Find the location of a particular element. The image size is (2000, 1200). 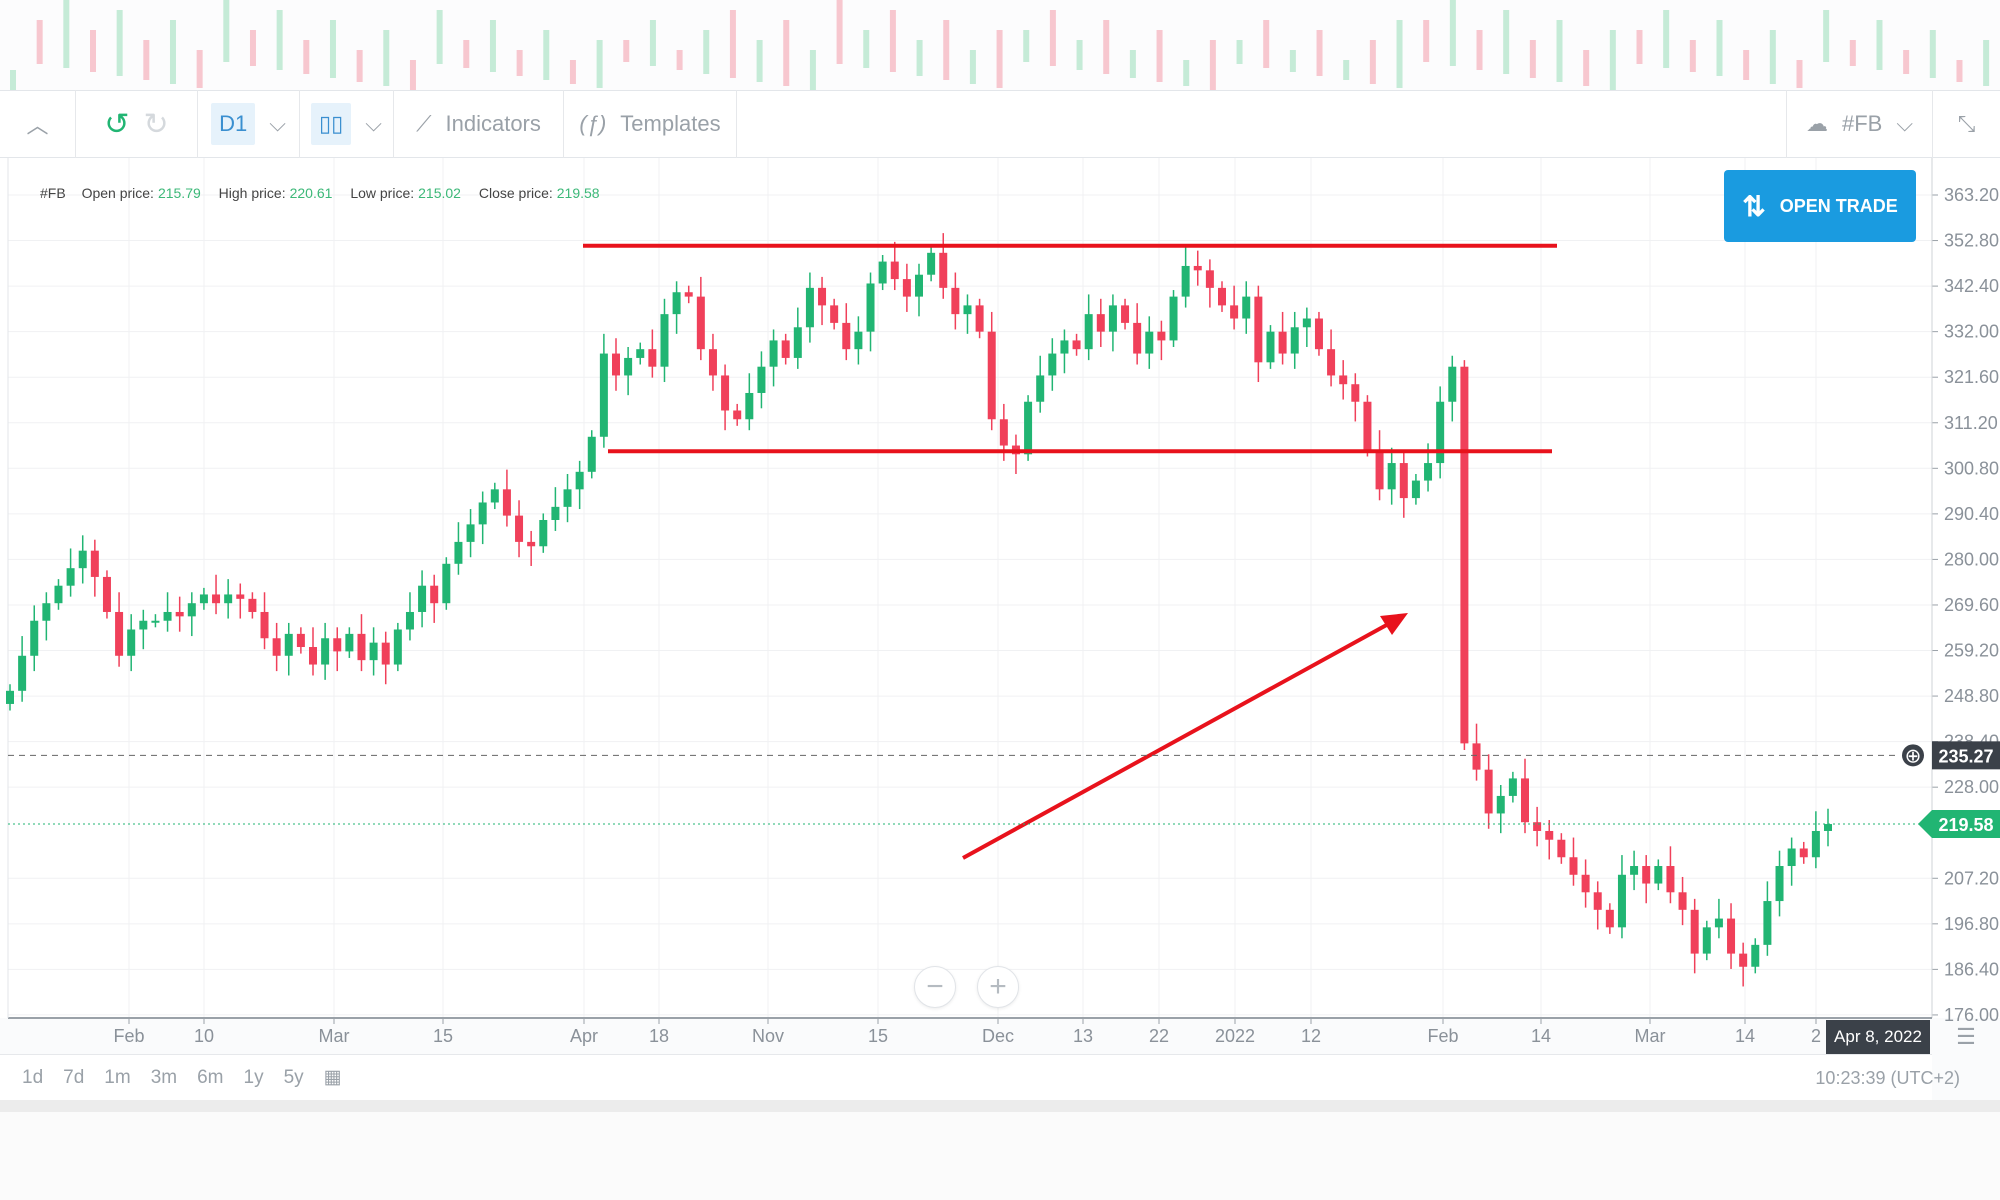

plus-icon: + is located at coordinates (998, 986).